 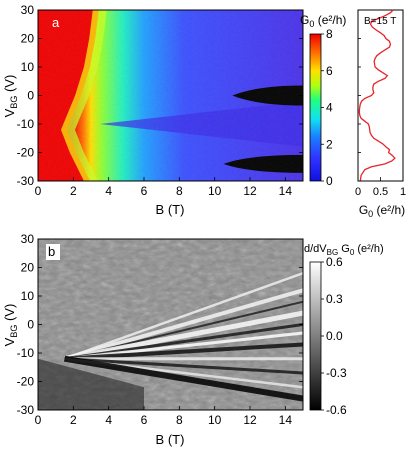 I want to click on panel-b-xtick-label: 6, so click(x=144, y=420).